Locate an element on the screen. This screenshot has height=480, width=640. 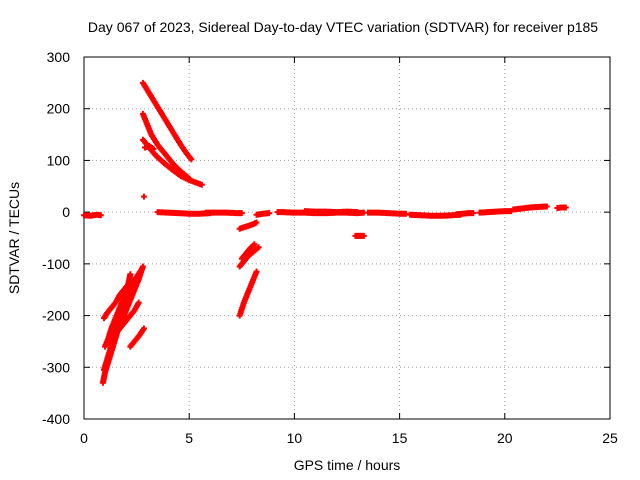
x-tick-label: 20 is located at coordinates (505, 438).